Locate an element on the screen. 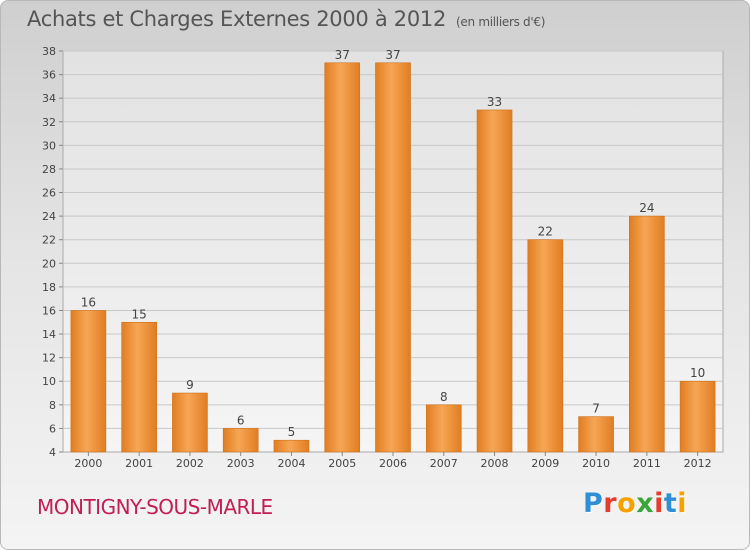 The width and height of the screenshot is (750, 550). y-axis-ticks: 4 6 8 10 12 14 16 18 20 22 24 26 28 30 32 34 36 38 is located at coordinates (52, 252).